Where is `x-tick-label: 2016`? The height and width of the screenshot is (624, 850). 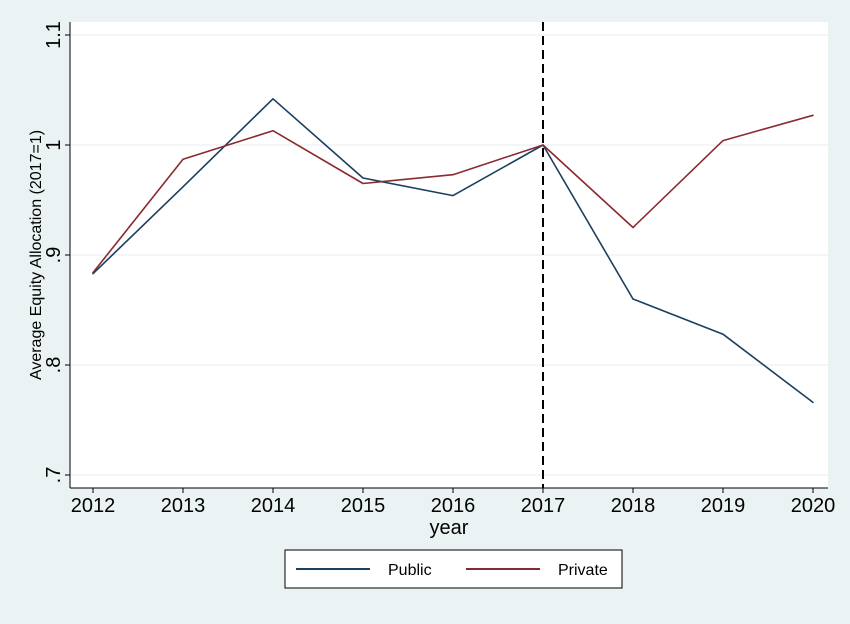
x-tick-label: 2016 is located at coordinates (453, 506).